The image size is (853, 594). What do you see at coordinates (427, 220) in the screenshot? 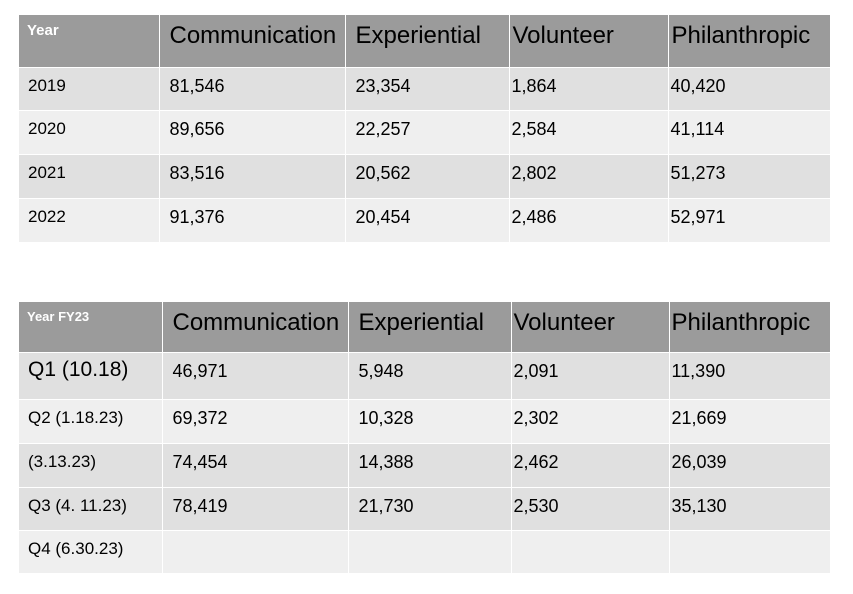
I see `experiential-cell: 20,454` at bounding box center [427, 220].